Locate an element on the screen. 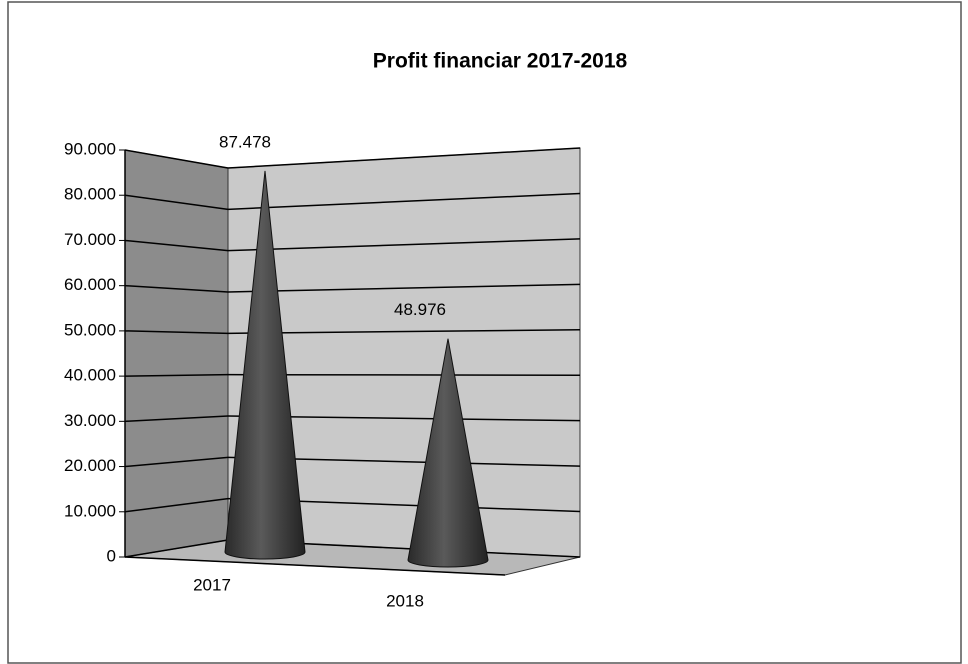 The height and width of the screenshot is (664, 968). data-label: 87.478 is located at coordinates (245, 141).